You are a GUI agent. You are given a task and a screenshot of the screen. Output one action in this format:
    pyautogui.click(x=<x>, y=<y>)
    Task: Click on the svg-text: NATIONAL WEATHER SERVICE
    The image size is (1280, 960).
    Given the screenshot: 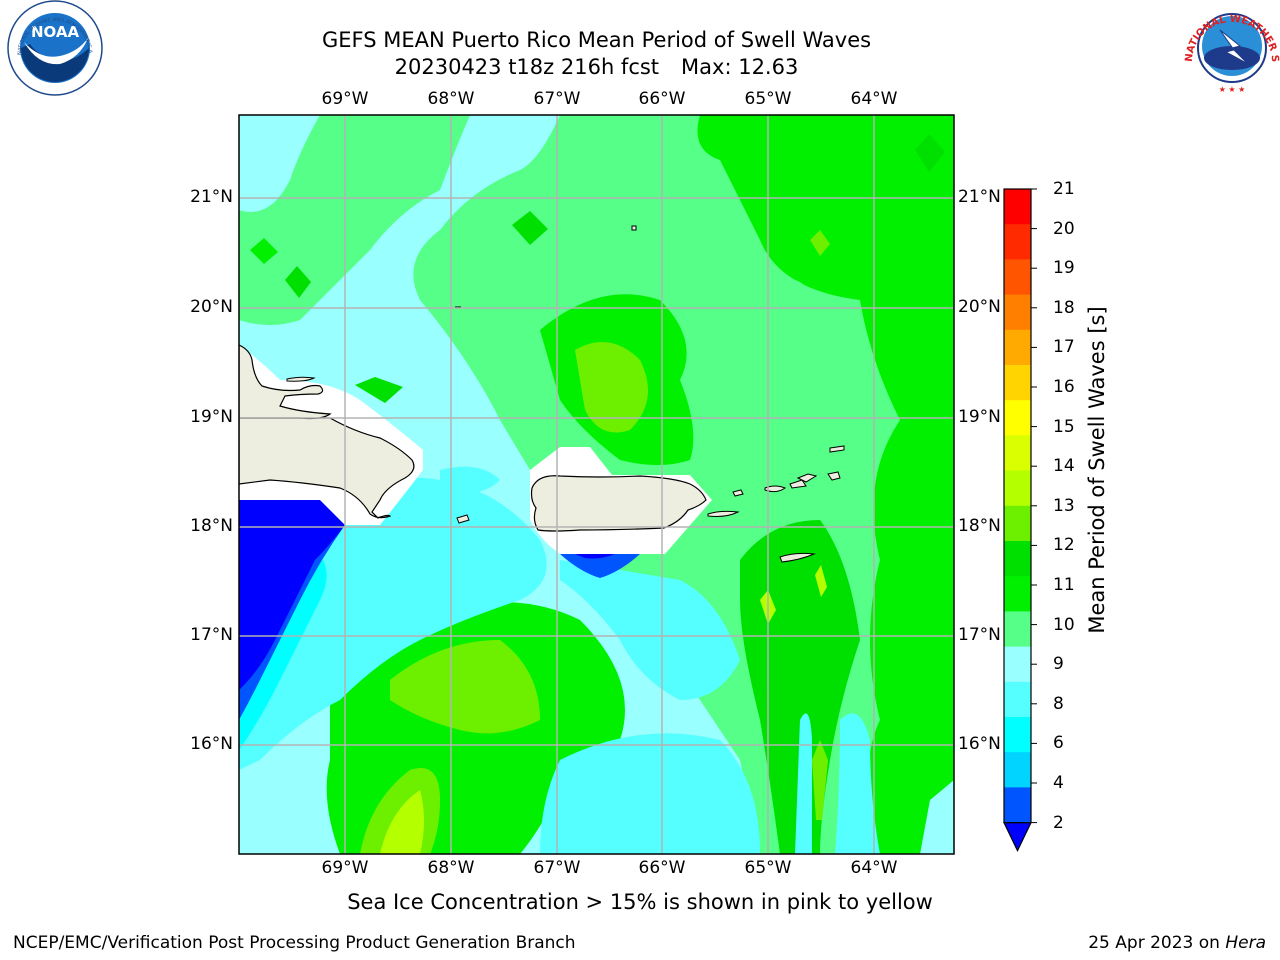 What is the action you would take?
    pyautogui.click(x=640, y=31)
    